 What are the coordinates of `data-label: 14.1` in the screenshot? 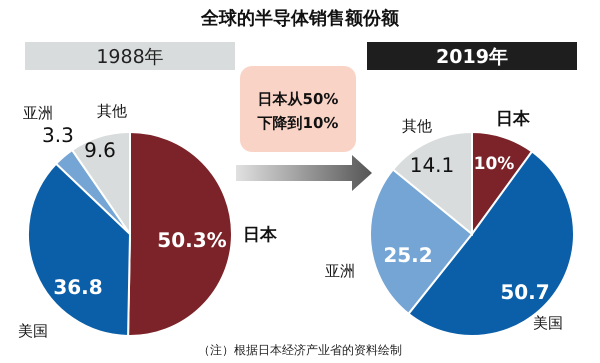 It's located at (432, 165).